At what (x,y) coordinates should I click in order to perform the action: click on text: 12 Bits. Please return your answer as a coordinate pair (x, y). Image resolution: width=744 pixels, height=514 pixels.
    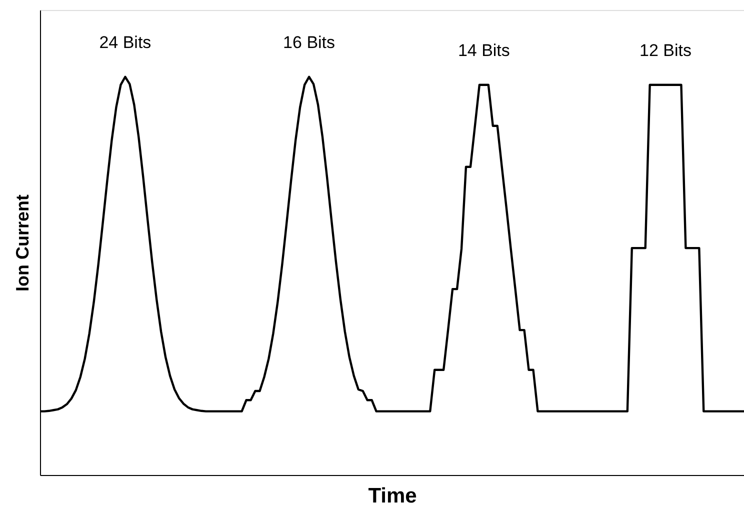
    Looking at the image, I should click on (666, 50).